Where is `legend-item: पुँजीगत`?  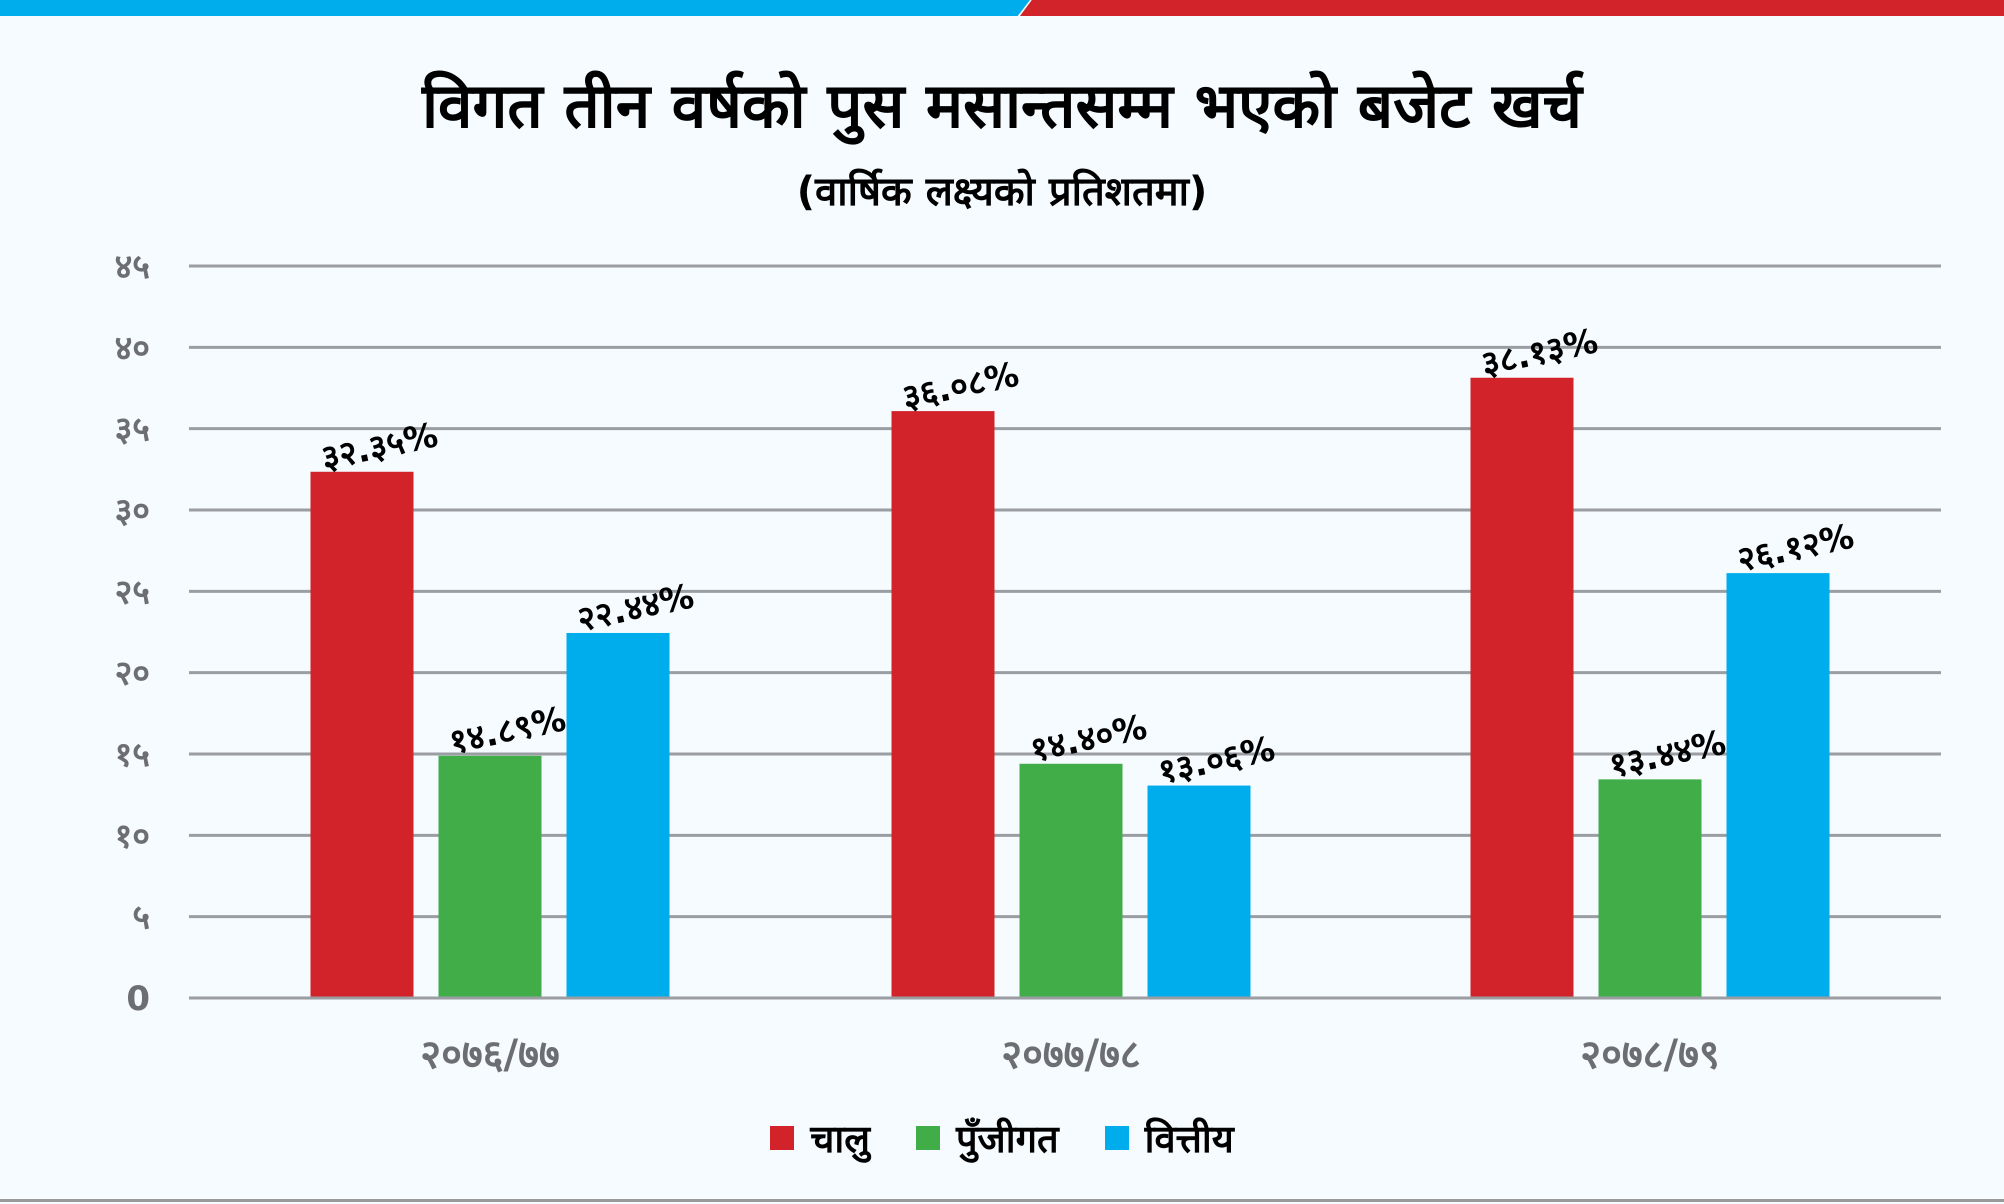
legend-item: पुँजीगत is located at coordinates (987, 1138).